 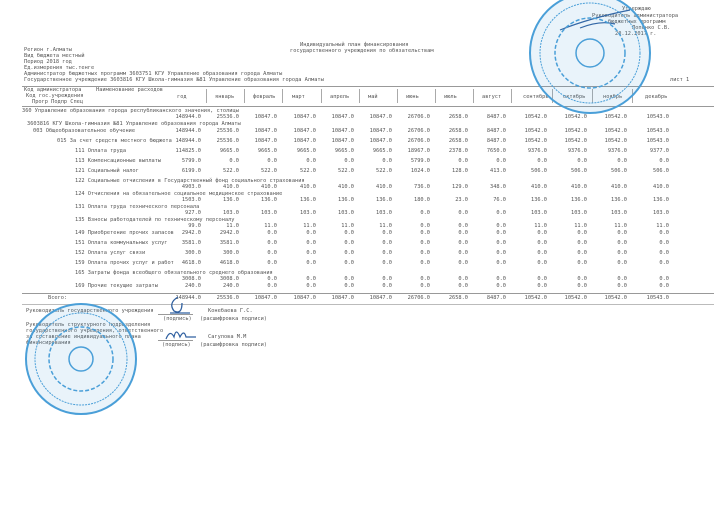 I want to click on column-header-0: год, so click(x=182, y=97).